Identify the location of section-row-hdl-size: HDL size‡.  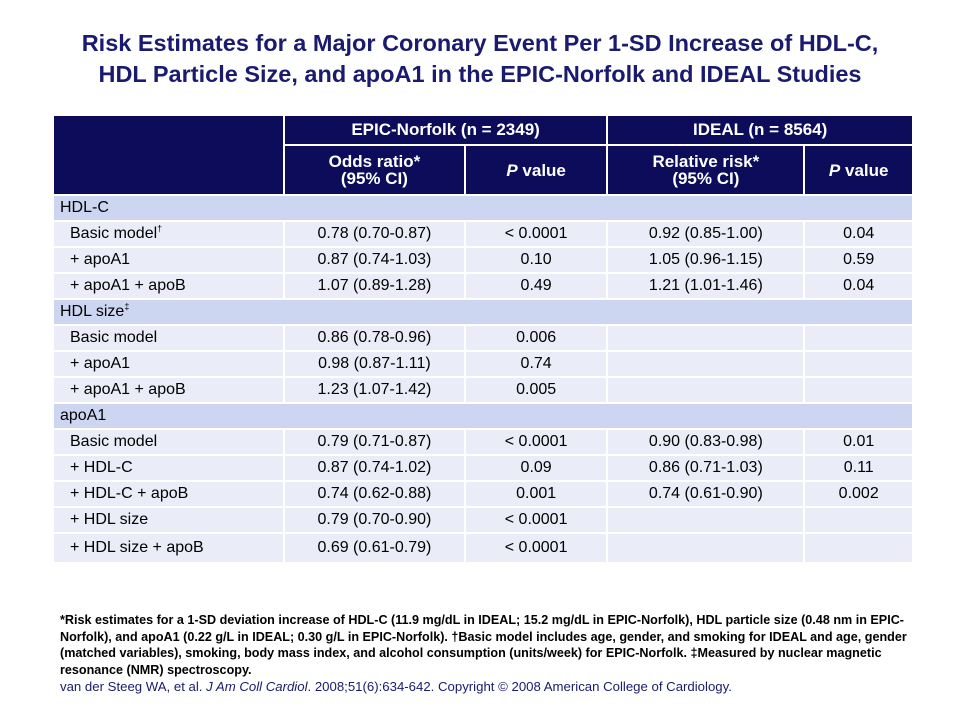
(483, 312).